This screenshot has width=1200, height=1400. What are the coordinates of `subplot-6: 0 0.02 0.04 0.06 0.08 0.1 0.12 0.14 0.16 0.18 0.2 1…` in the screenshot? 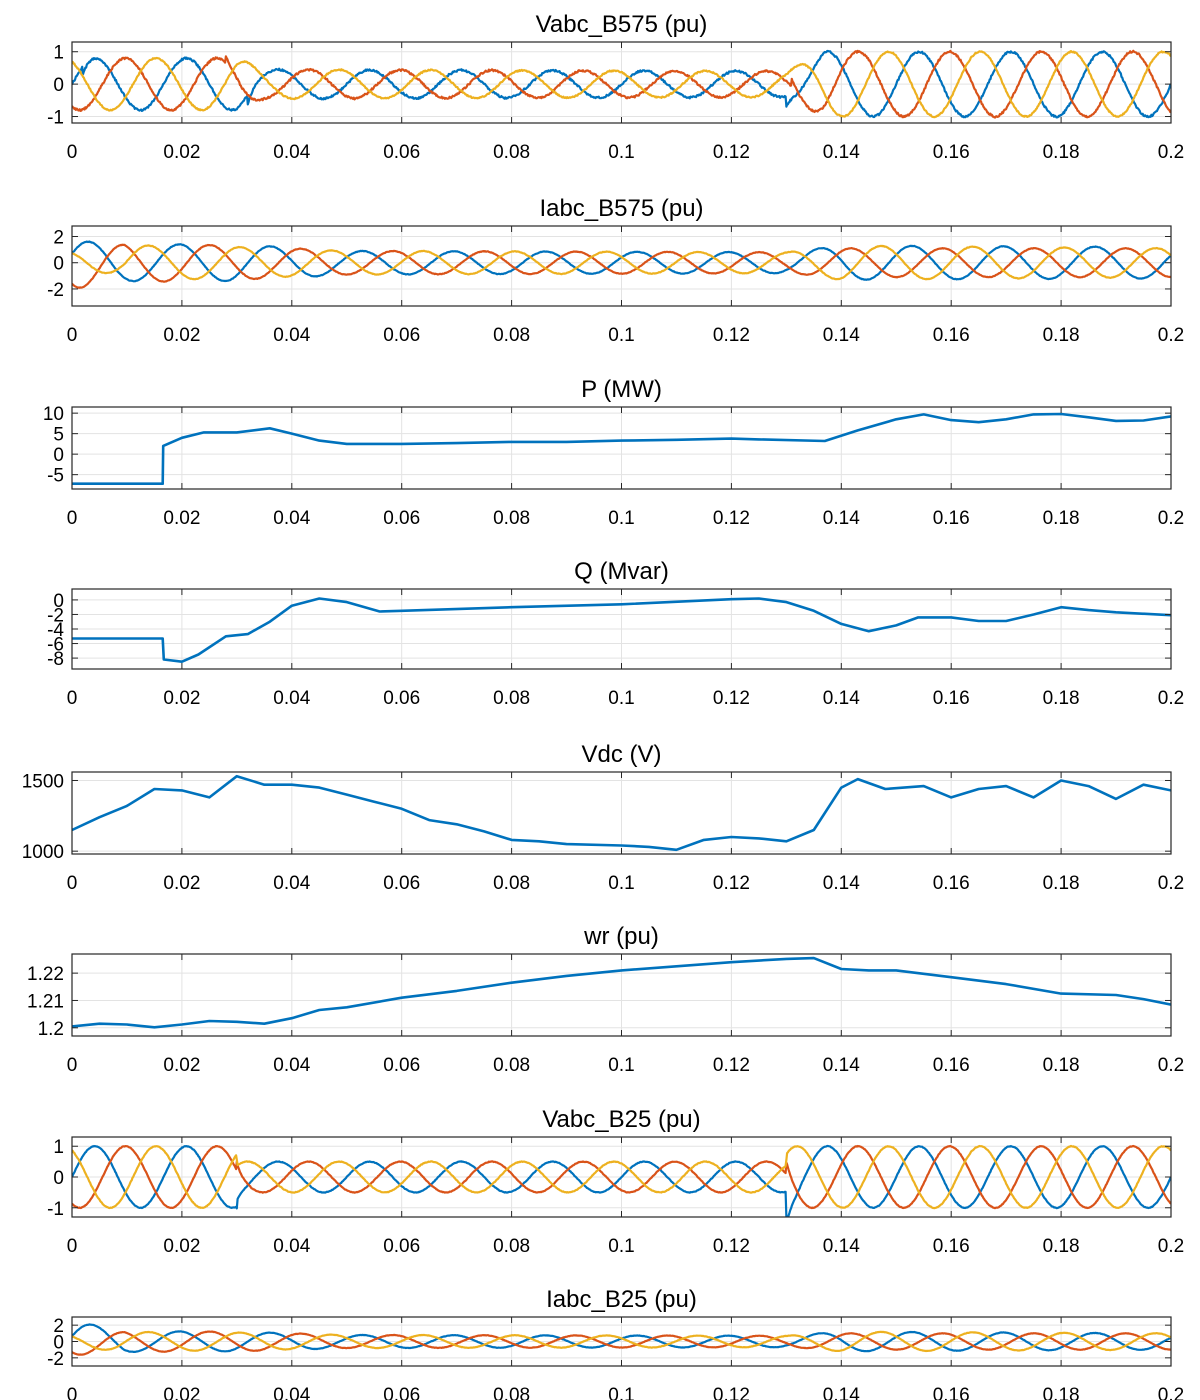 It's located at (605, 999).